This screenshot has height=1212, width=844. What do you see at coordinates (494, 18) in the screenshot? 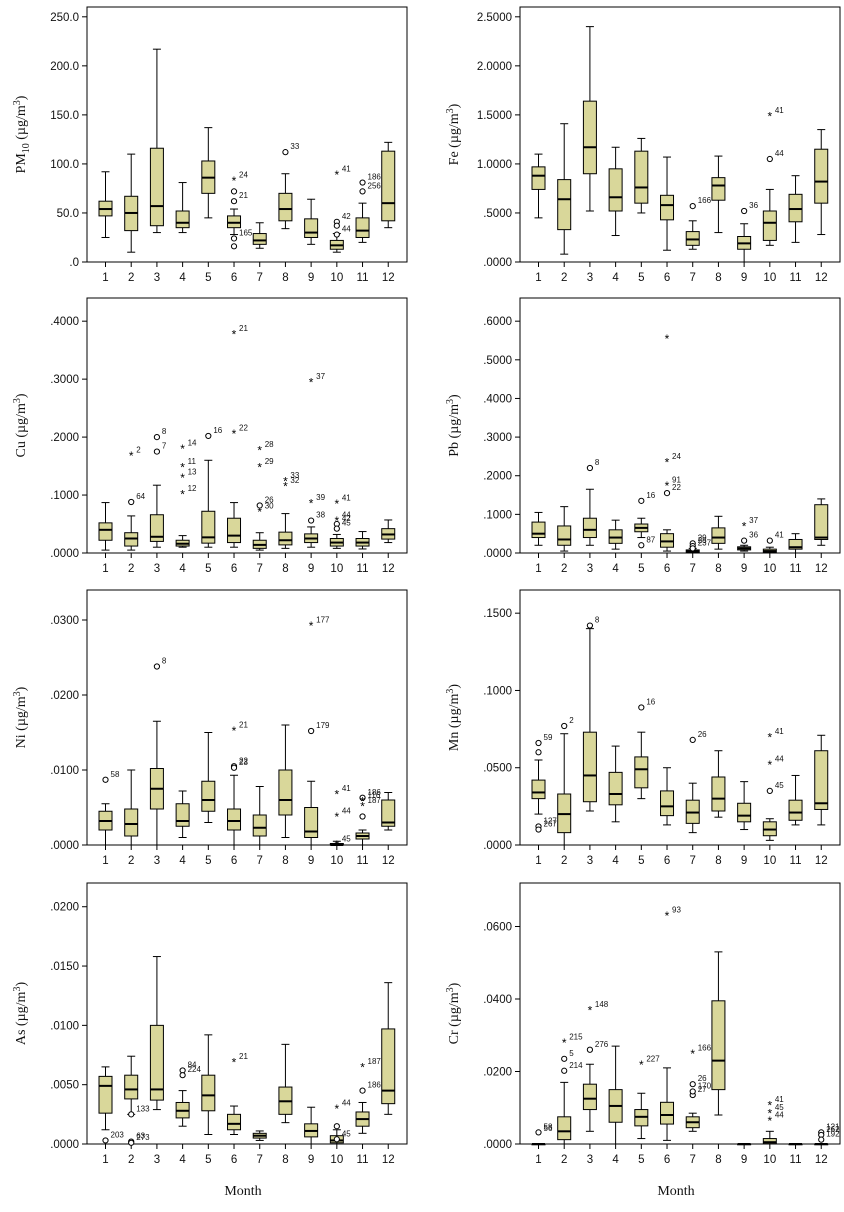
I see `y-tick-label: 2.5000` at bounding box center [494, 18].